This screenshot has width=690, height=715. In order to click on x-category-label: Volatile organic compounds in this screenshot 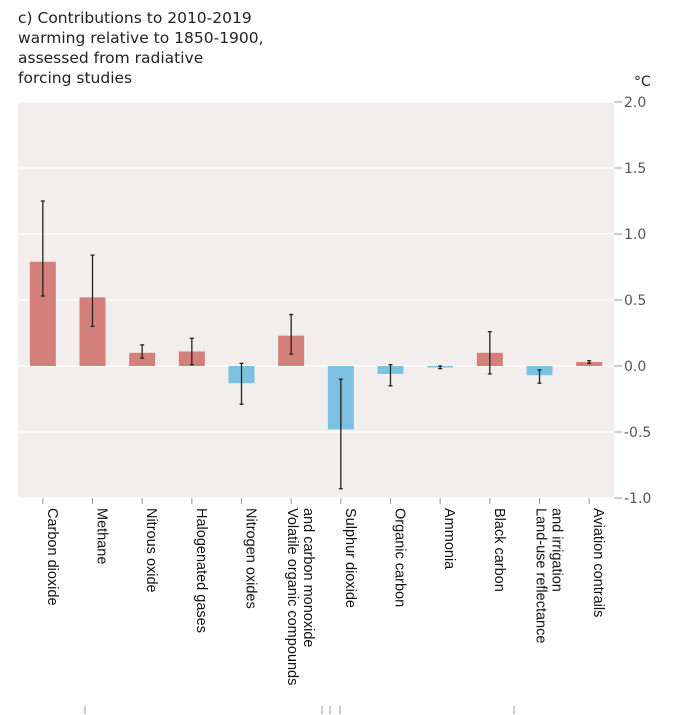, I will do `click(292, 596)`.